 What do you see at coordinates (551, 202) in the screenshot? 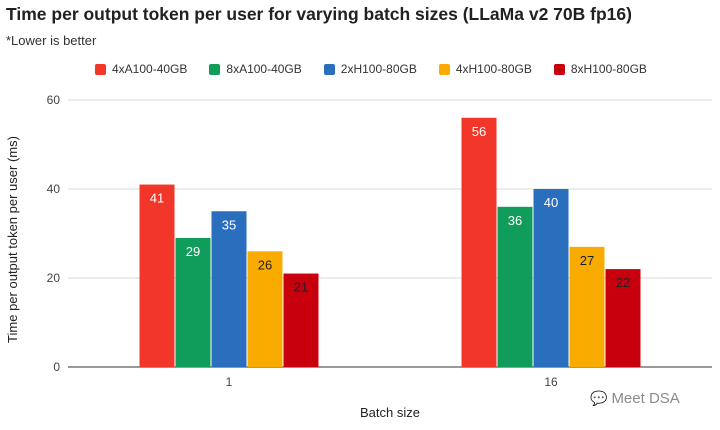
I see `bar-value-label: 40` at bounding box center [551, 202].